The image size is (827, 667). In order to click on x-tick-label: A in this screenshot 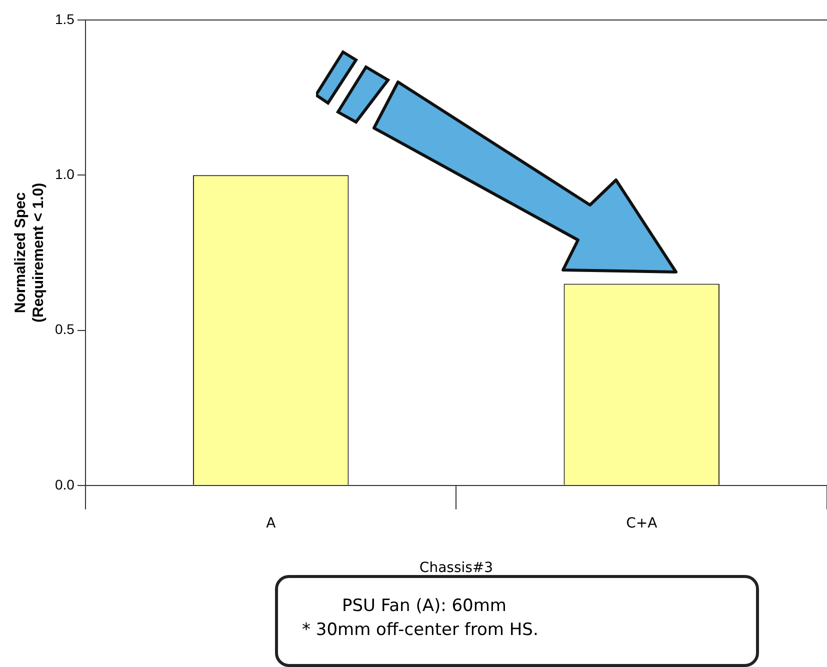, I will do `click(271, 523)`.